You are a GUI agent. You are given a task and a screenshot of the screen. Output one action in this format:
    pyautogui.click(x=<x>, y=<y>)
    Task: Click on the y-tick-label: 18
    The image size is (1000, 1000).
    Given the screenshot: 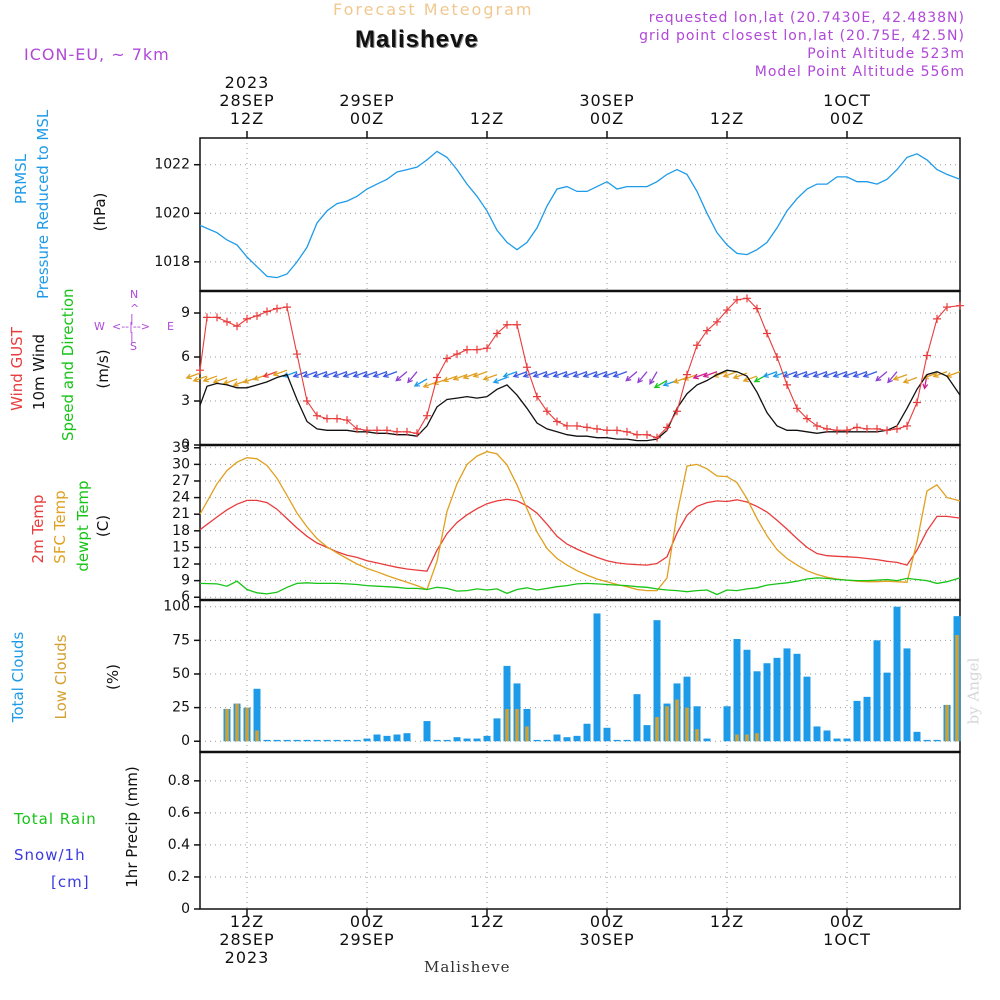 What is the action you would take?
    pyautogui.click(x=181, y=531)
    